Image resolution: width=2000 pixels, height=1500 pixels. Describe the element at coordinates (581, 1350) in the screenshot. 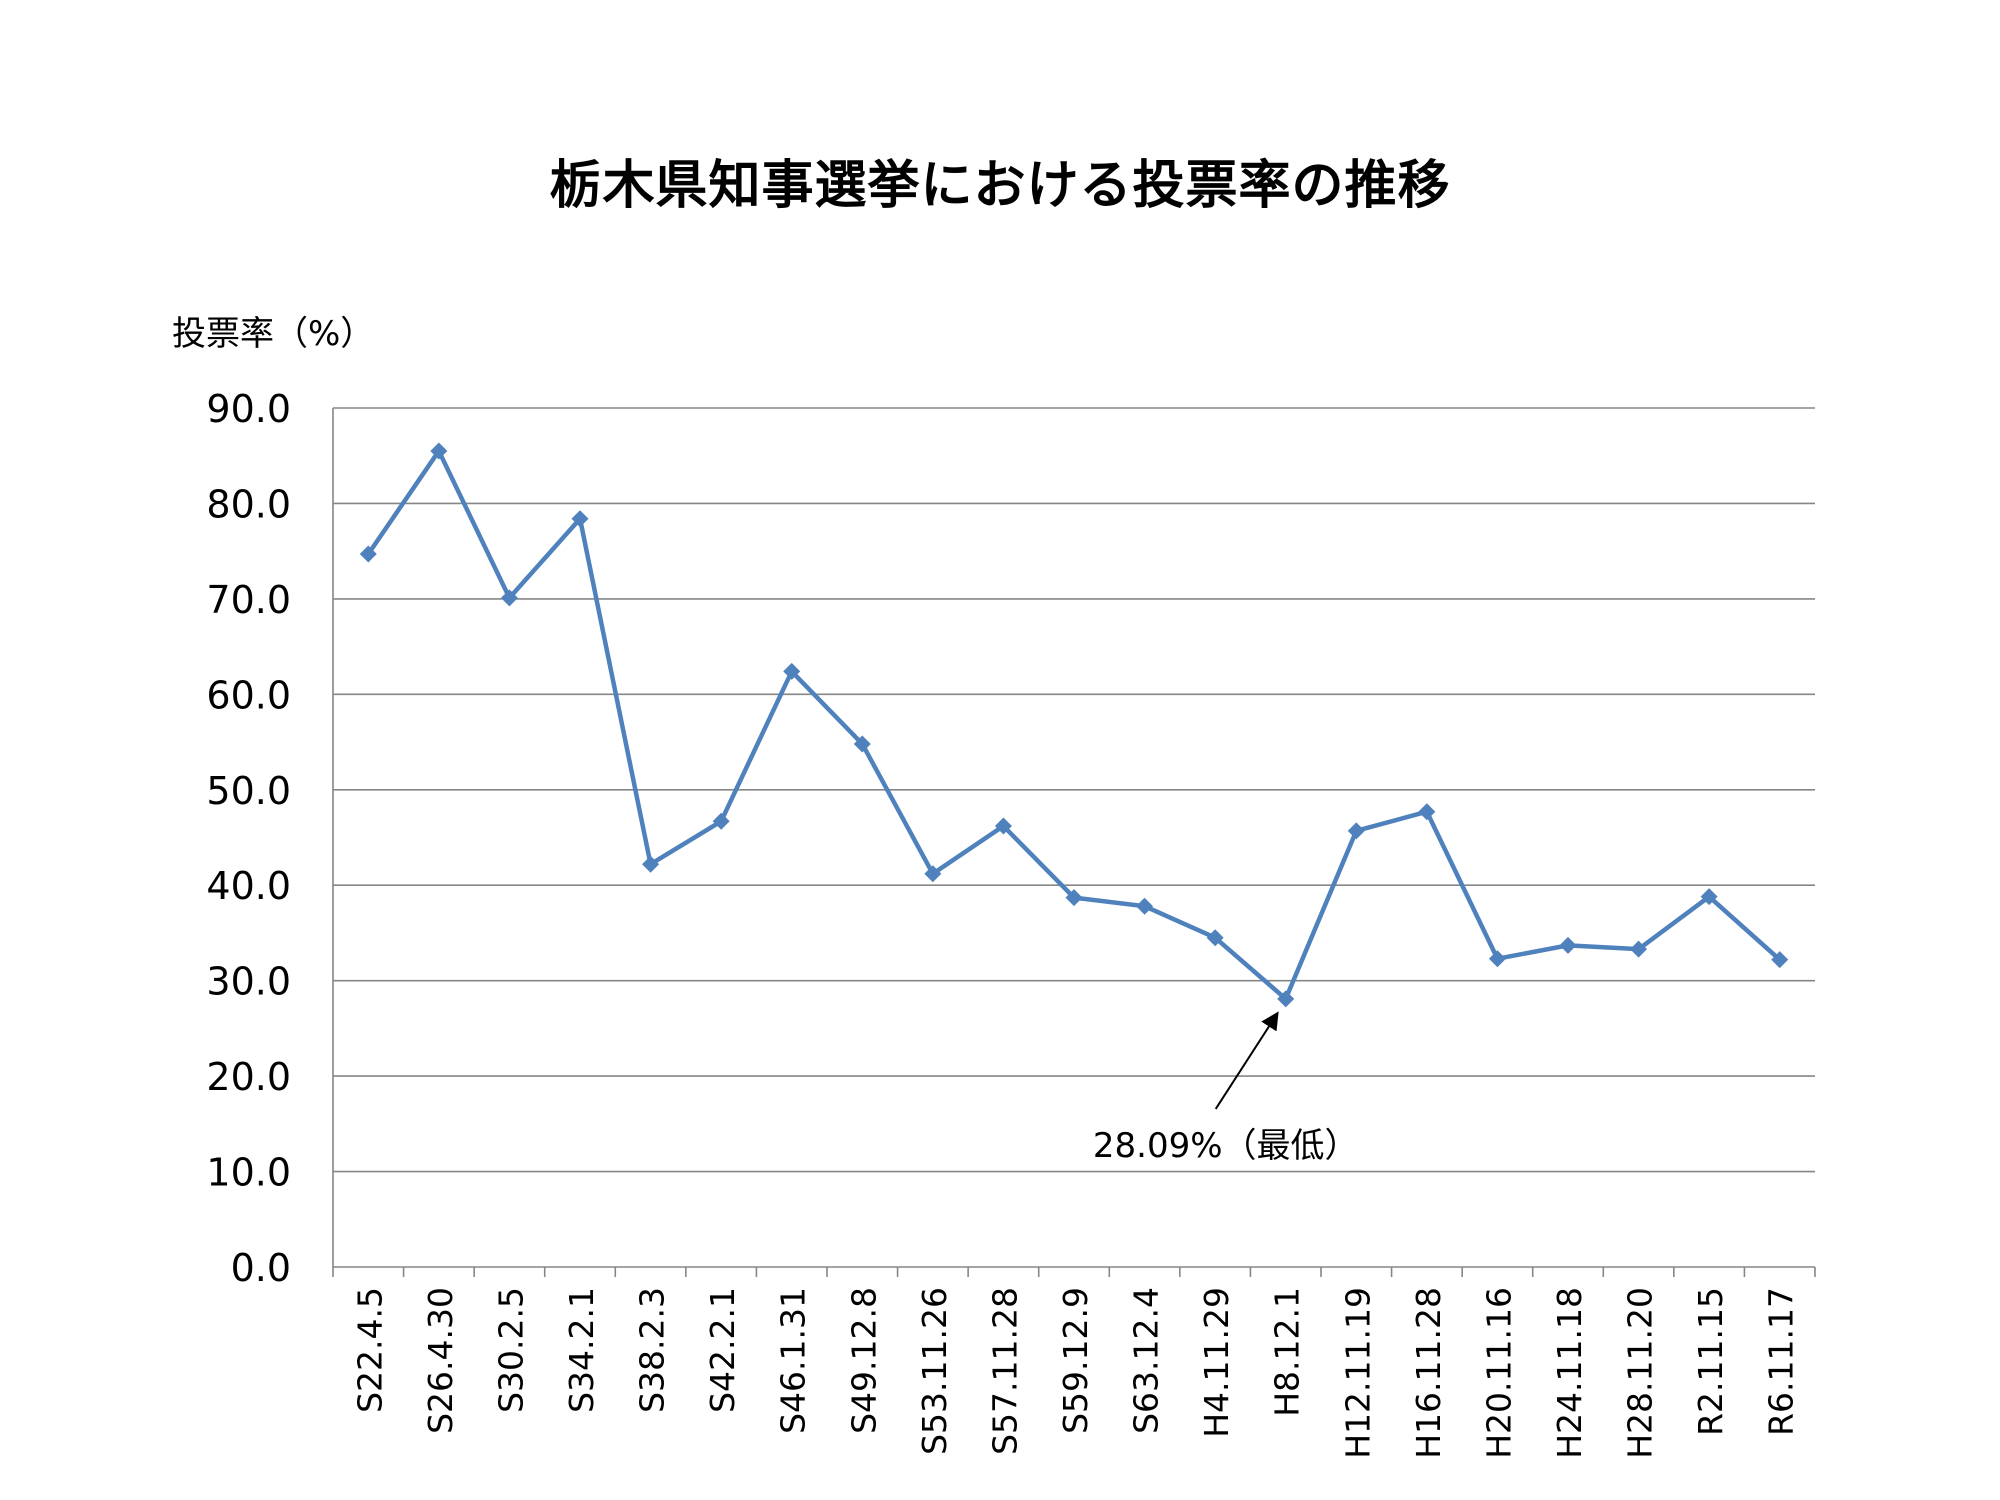

I see `x-tick-label: S34.2.1` at that location.